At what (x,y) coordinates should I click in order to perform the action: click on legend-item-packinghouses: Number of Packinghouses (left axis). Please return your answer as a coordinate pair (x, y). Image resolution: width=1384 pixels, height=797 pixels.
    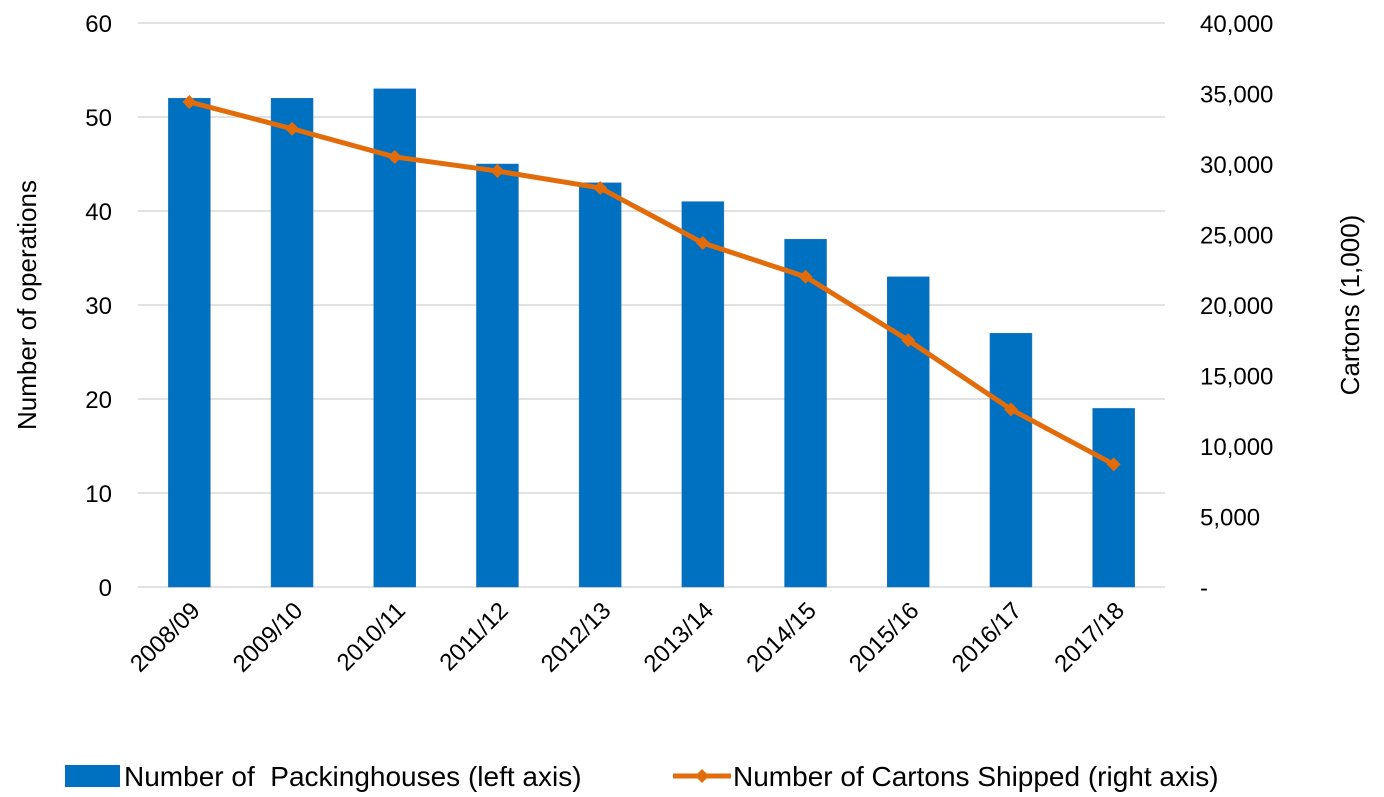
    Looking at the image, I should click on (323, 776).